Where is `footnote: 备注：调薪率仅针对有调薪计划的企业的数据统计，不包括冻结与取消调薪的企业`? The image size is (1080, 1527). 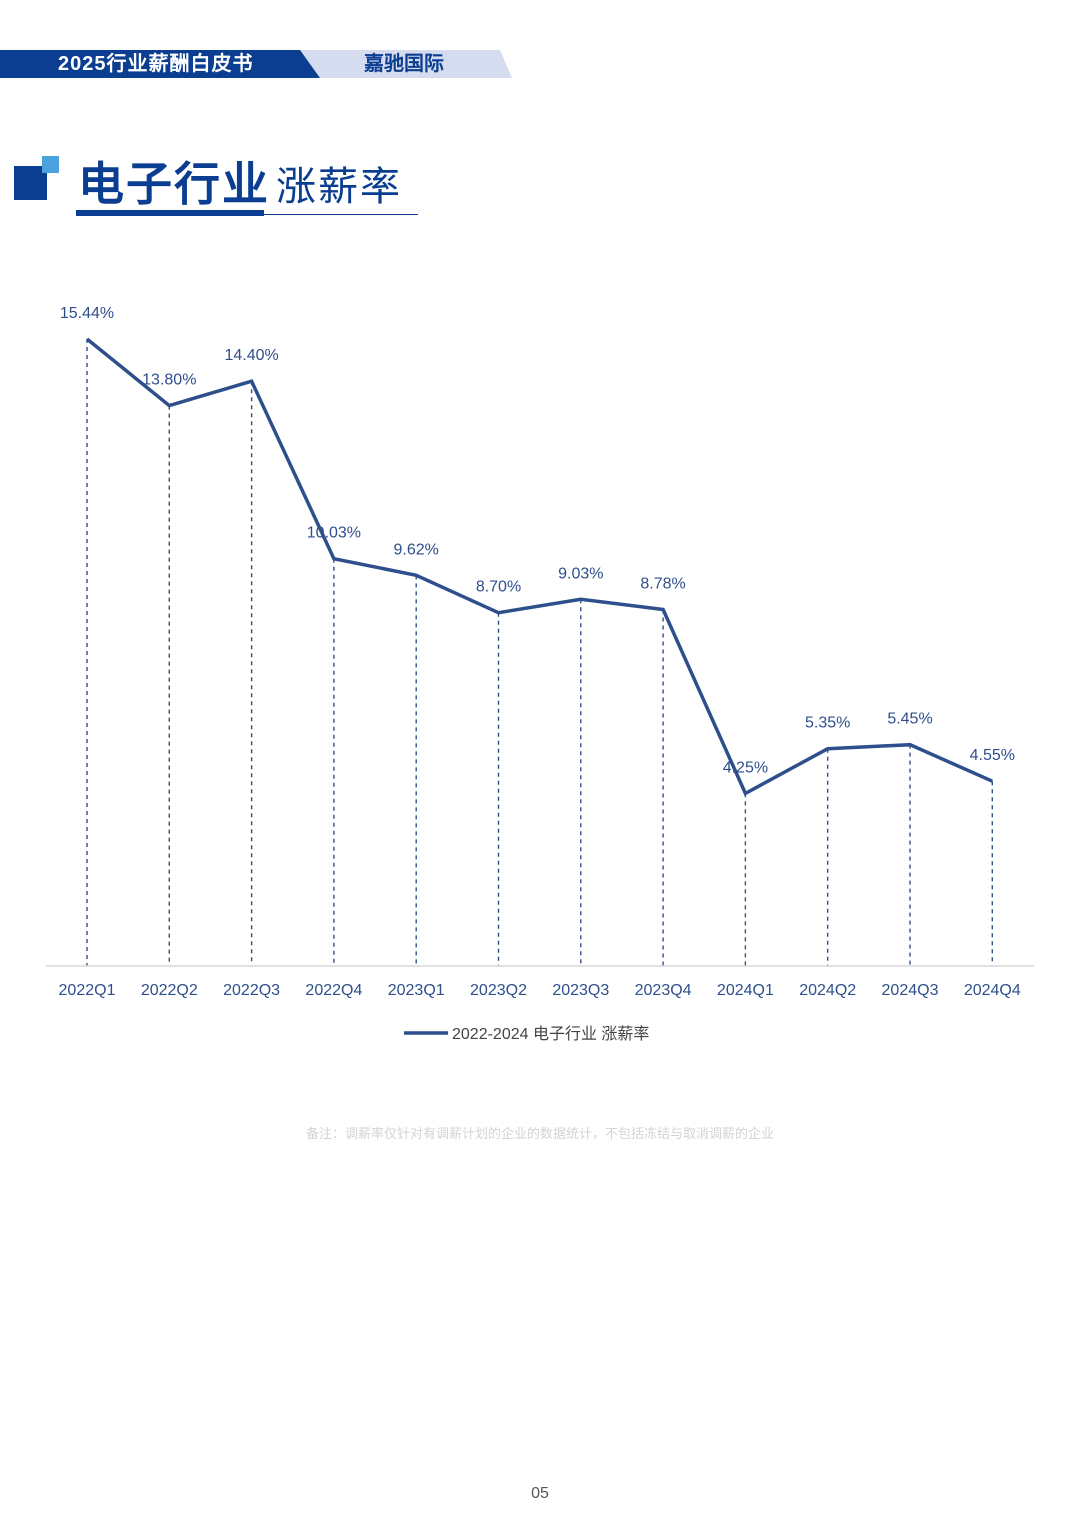 footnote: 备注：调薪率仅针对有调薪计划的企业的数据统计，不包括冻结与取消调薪的企业 is located at coordinates (539, 1133).